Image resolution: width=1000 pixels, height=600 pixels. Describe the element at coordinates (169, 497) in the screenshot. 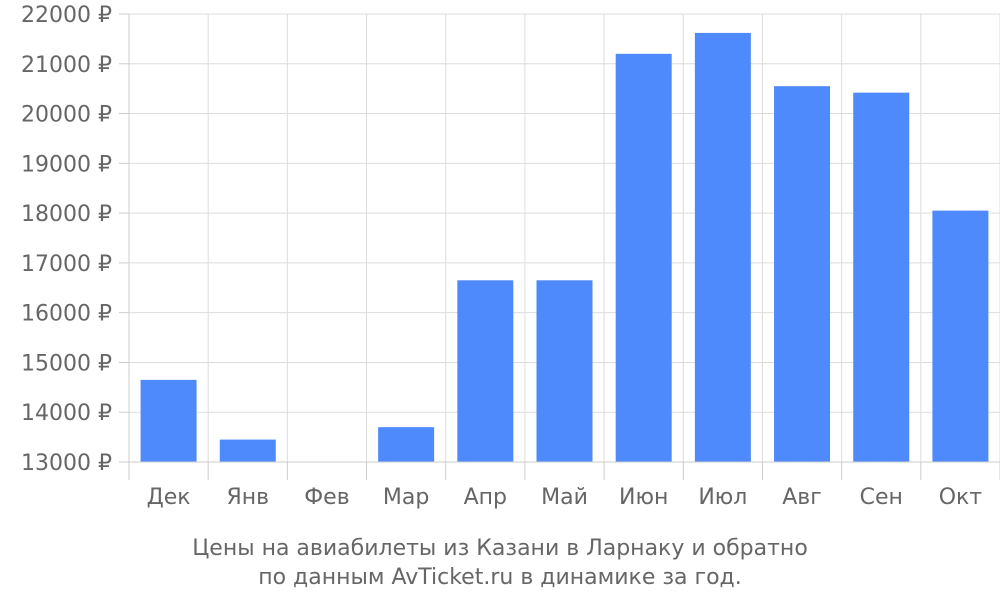

I see `x-tick-label: Дек` at that location.